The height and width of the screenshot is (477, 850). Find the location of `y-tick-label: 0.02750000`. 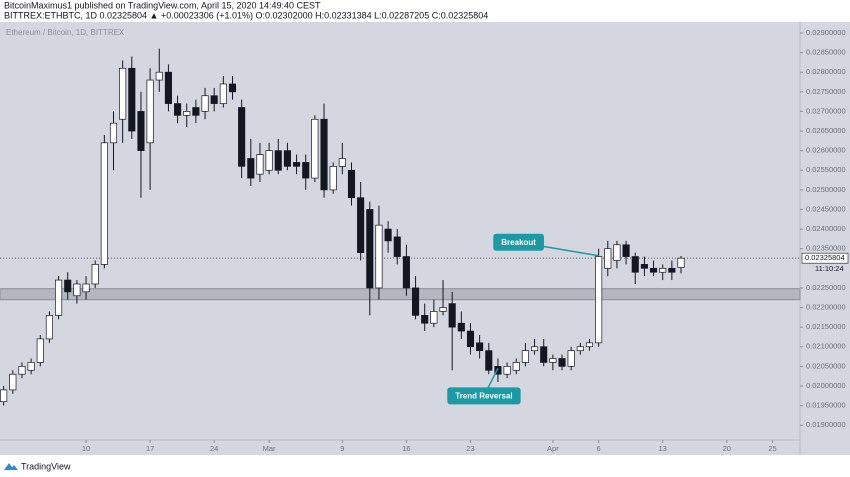

y-tick-label: 0.02750000 is located at coordinates (826, 91).